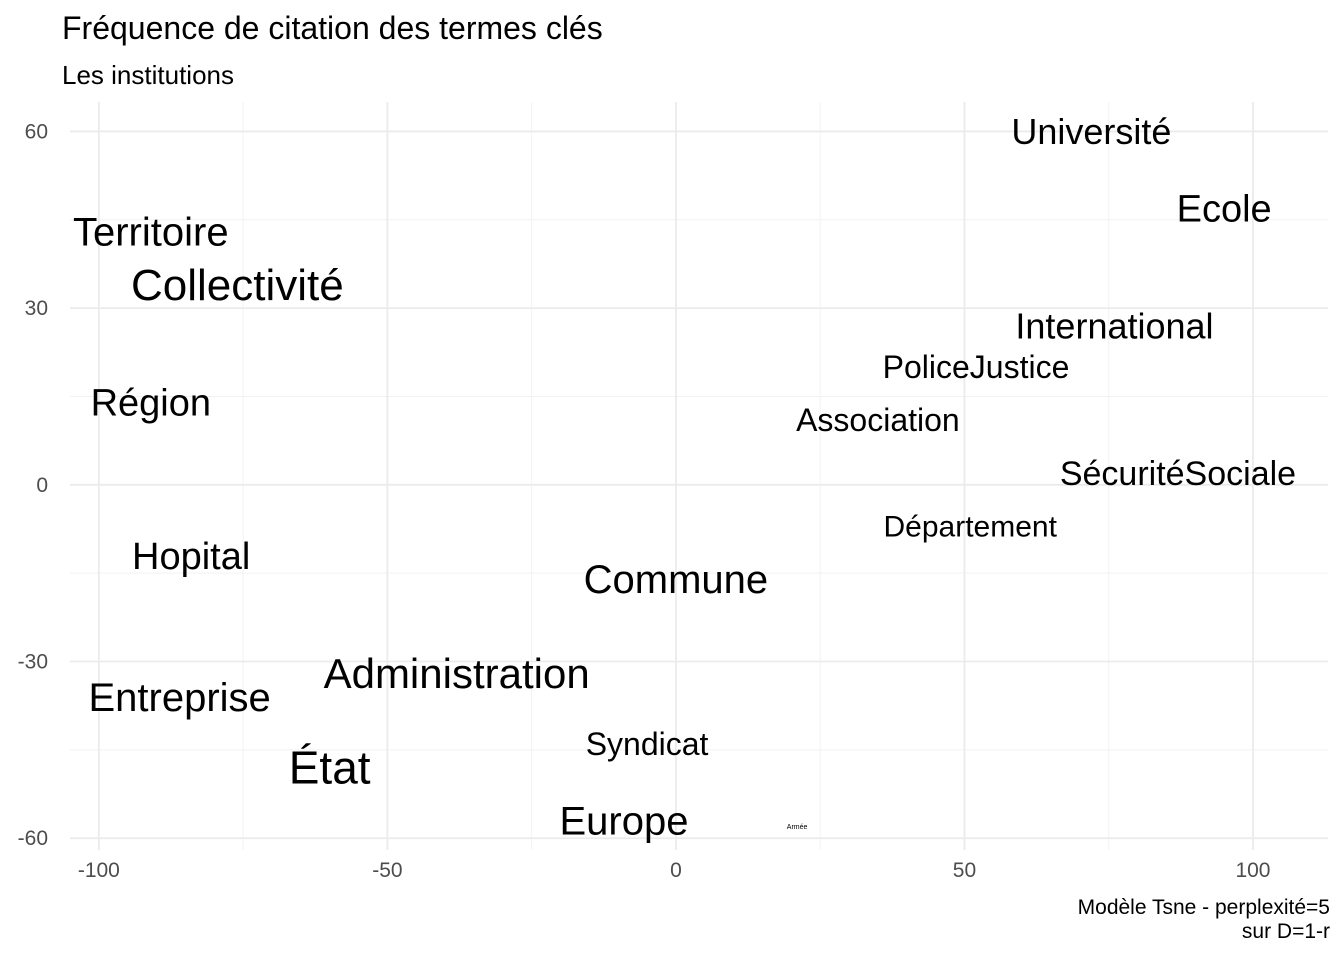  I want to click on word-label: Armée, so click(797, 827).